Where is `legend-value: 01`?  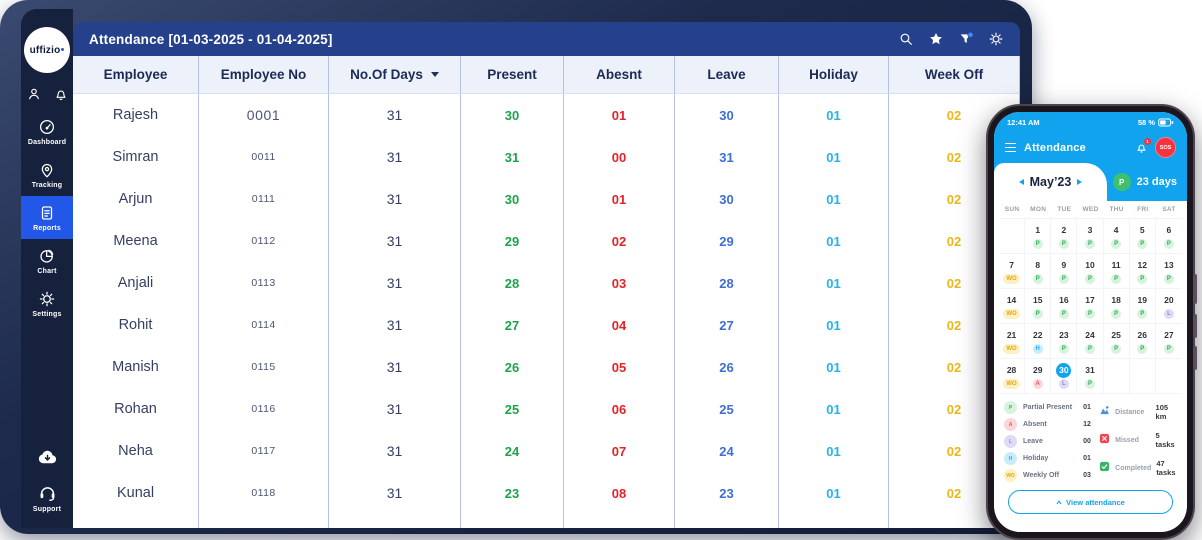
legend-value: 01 is located at coordinates (1087, 458).